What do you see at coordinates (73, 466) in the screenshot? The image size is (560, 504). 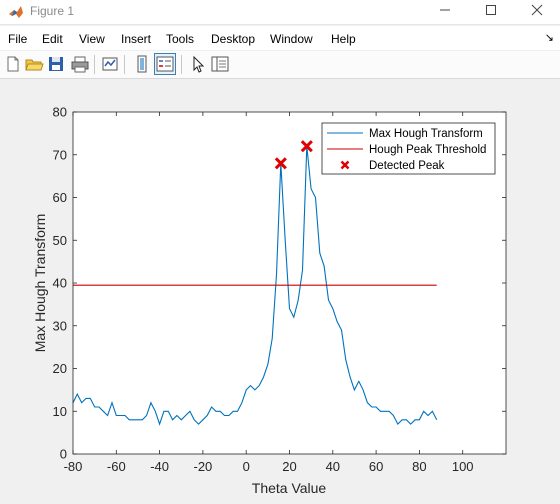 I see `x-tick-label: -80` at bounding box center [73, 466].